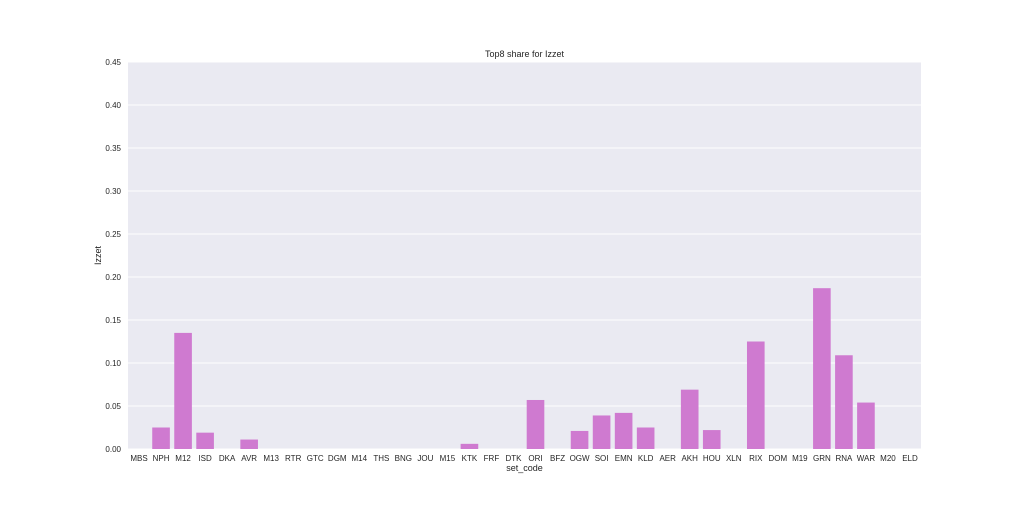  I want to click on x-tick-label: KLD, so click(646, 458).